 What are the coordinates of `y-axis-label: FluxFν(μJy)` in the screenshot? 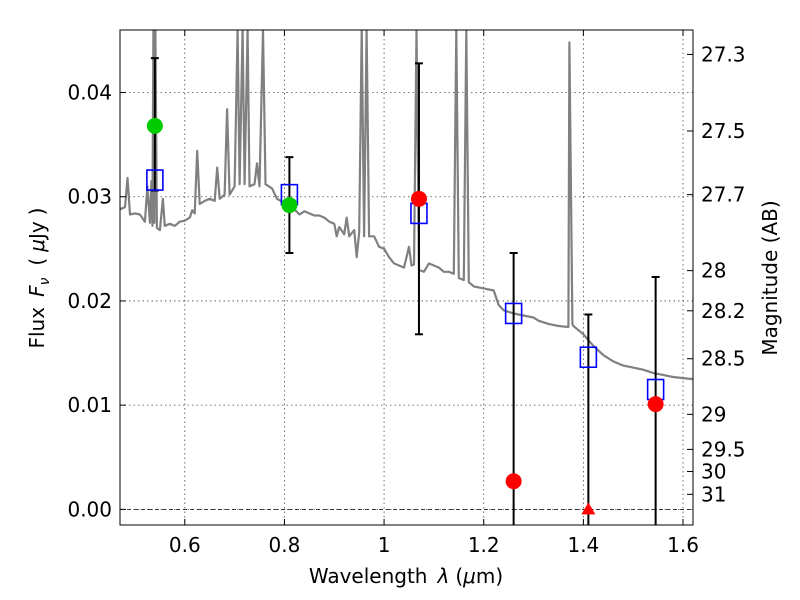 It's located at (39, 277).